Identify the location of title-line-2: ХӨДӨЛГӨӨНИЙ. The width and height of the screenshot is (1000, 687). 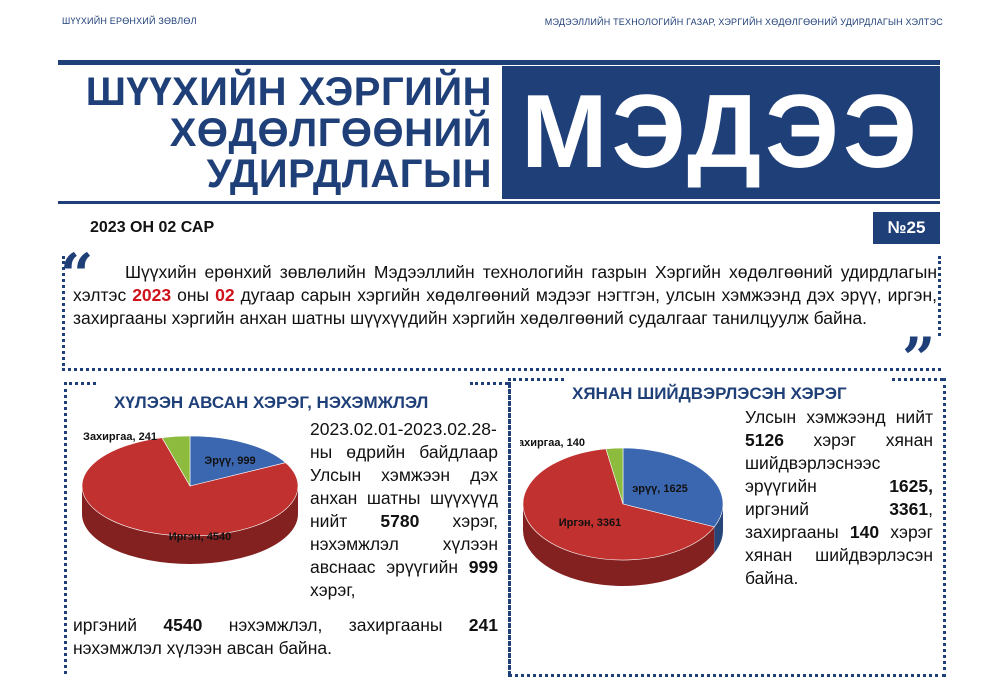
(330, 133).